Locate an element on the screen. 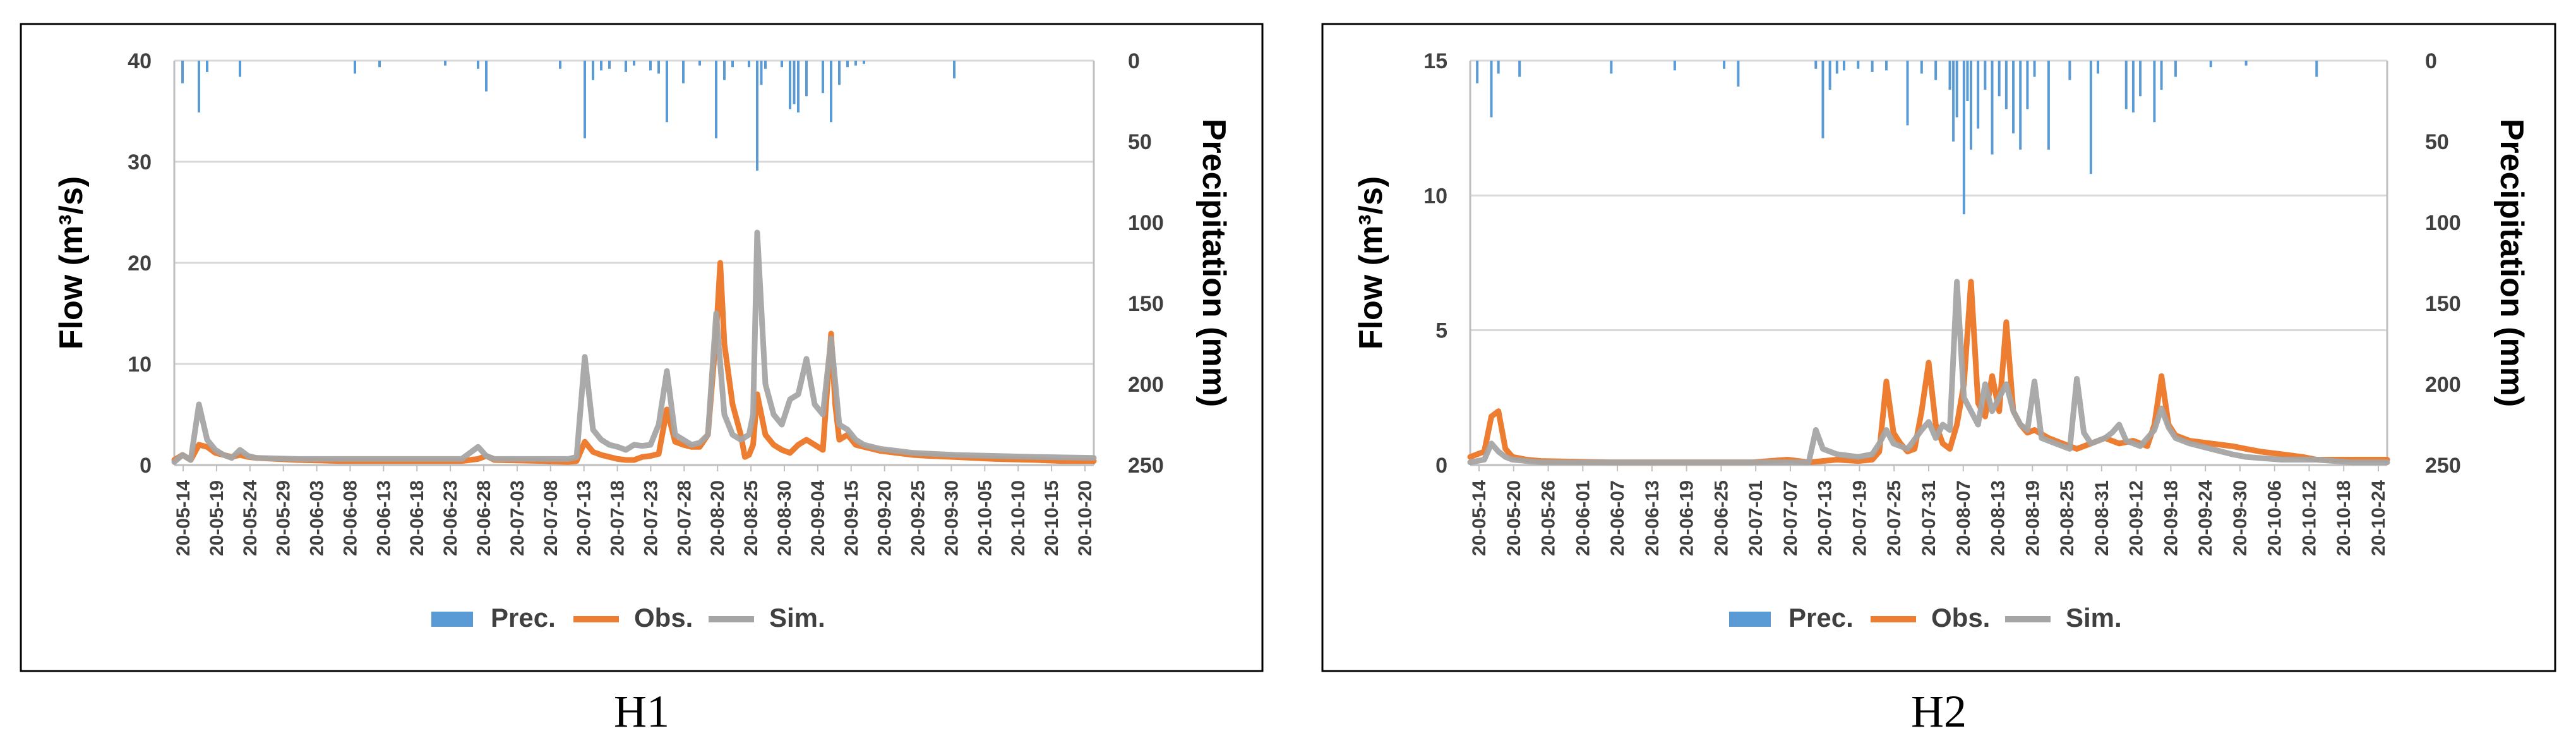 Image resolution: width=2576 pixels, height=750 pixels. x-tick-label: 20-07-07 is located at coordinates (1790, 518).